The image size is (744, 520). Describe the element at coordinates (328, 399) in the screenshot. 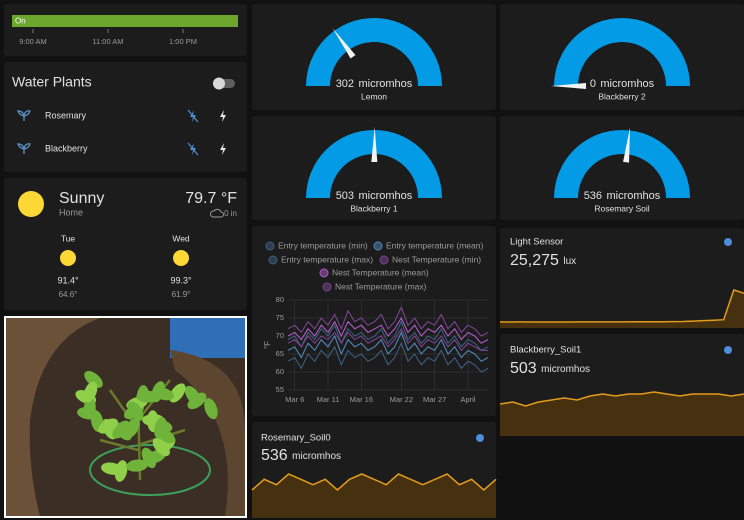

I see `x-tick-label: Mar 11` at that location.